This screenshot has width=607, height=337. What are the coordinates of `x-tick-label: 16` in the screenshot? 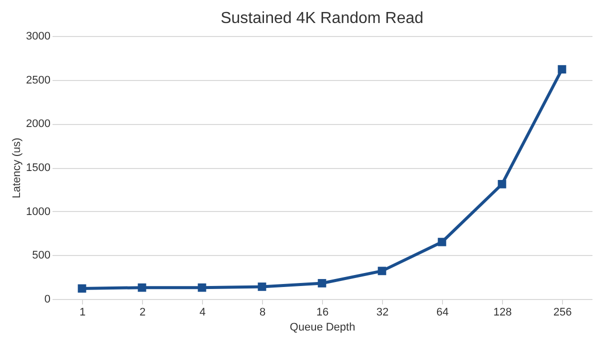 It's located at (322, 312).